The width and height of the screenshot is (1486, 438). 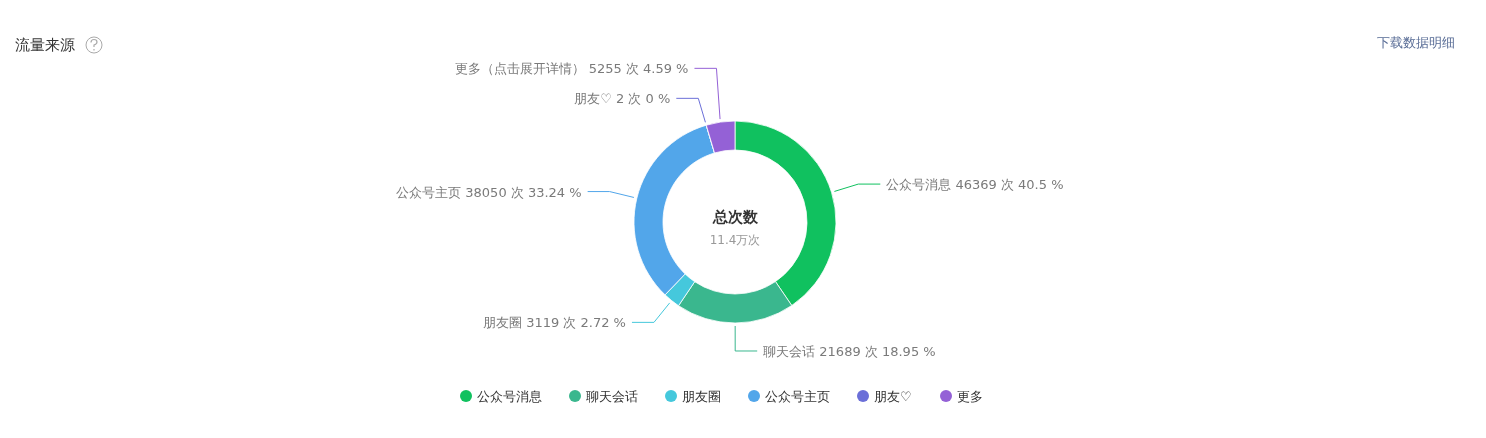 What do you see at coordinates (554, 323) in the screenshot?
I see `data-label: 朋友圈 3119 次 2.72 %` at bounding box center [554, 323].